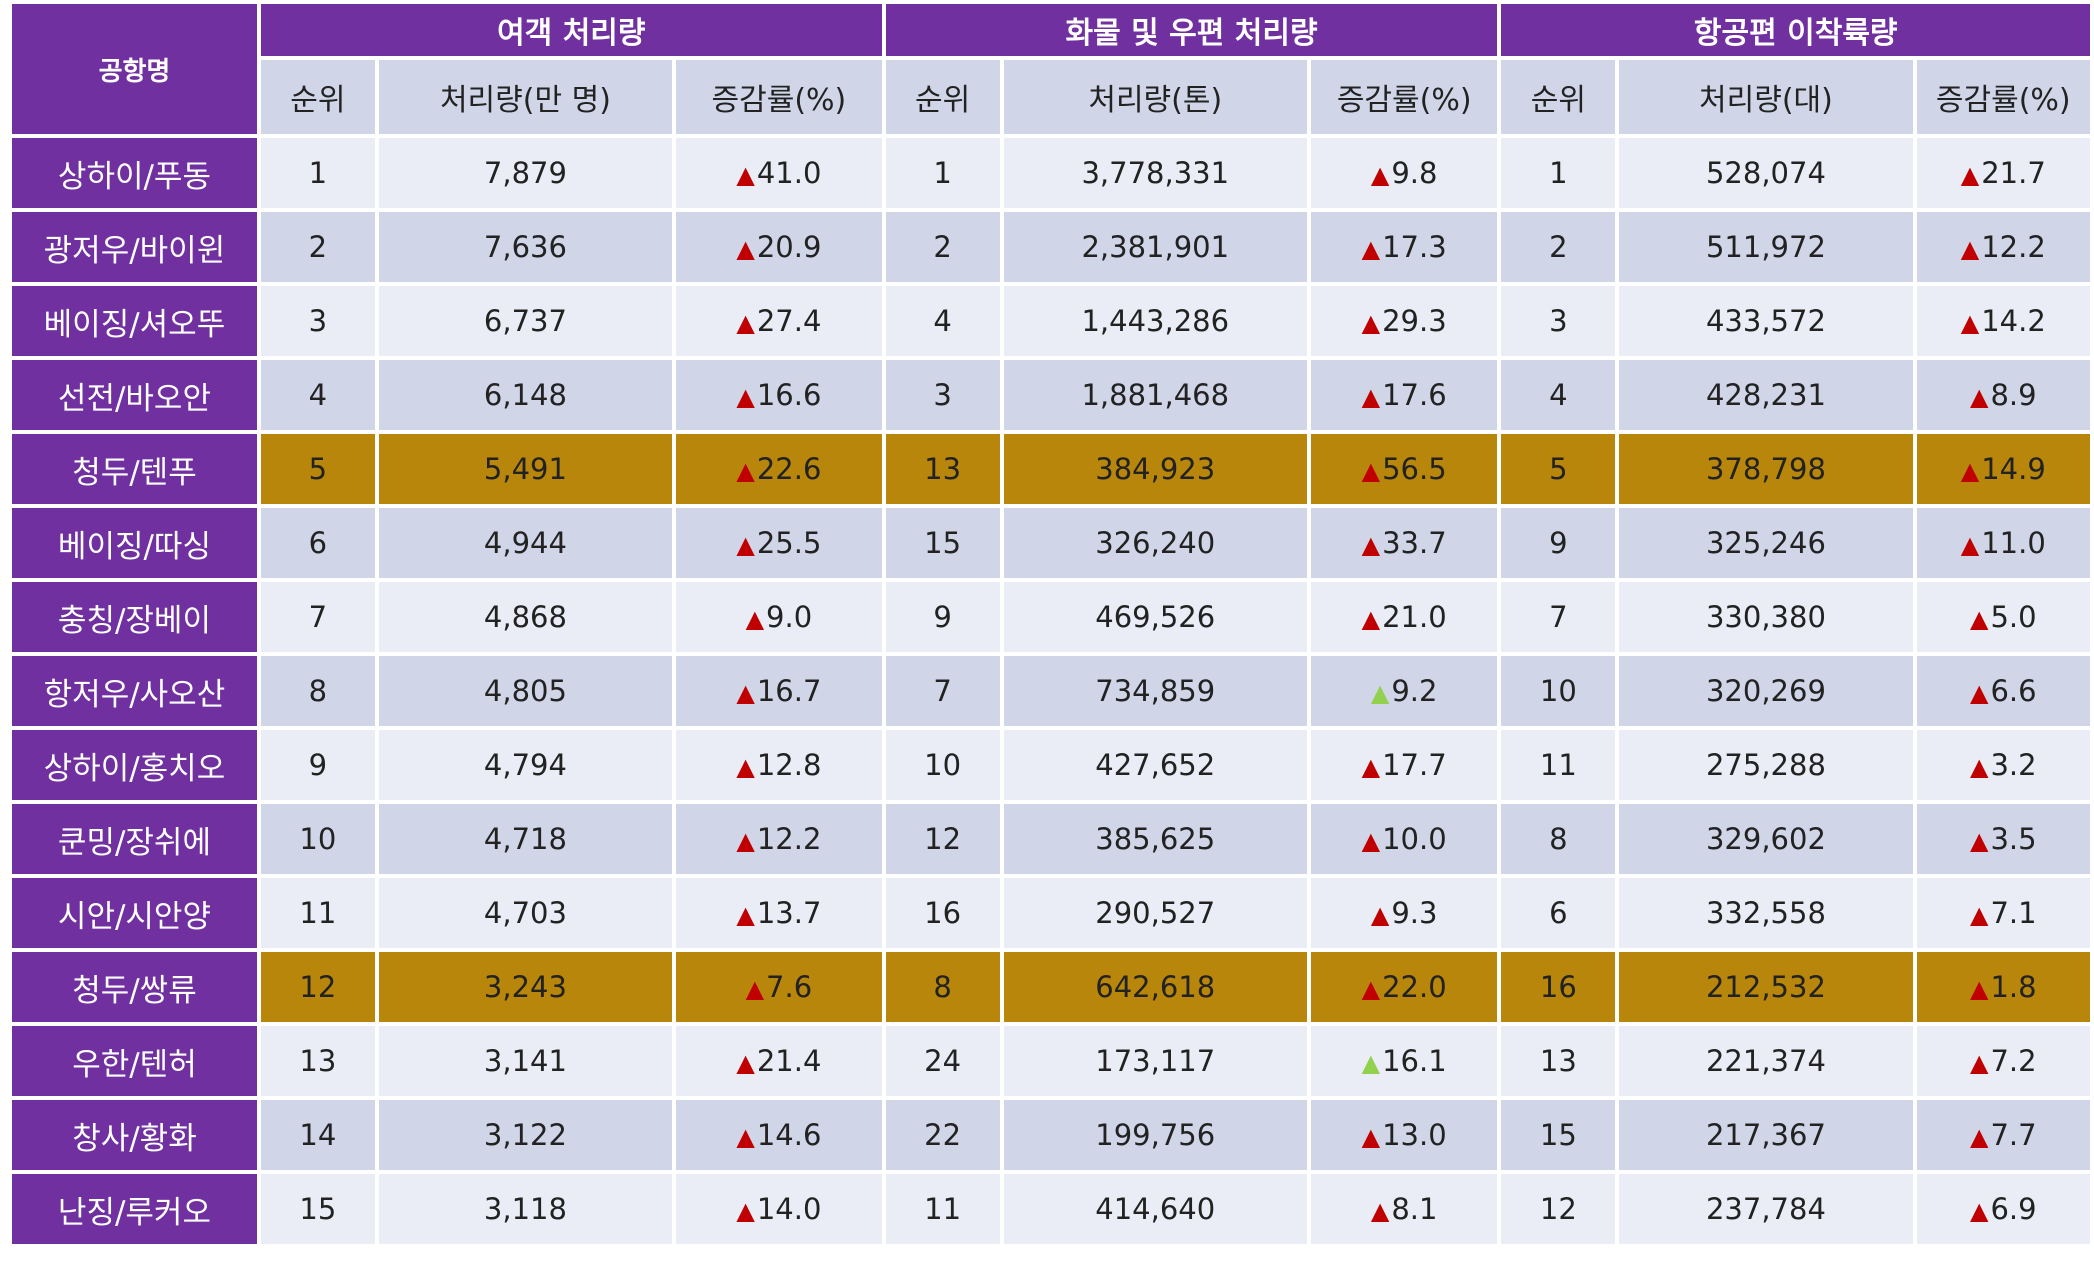  I want to click on cargo-volume-cell: 384,923, so click(1155, 469).